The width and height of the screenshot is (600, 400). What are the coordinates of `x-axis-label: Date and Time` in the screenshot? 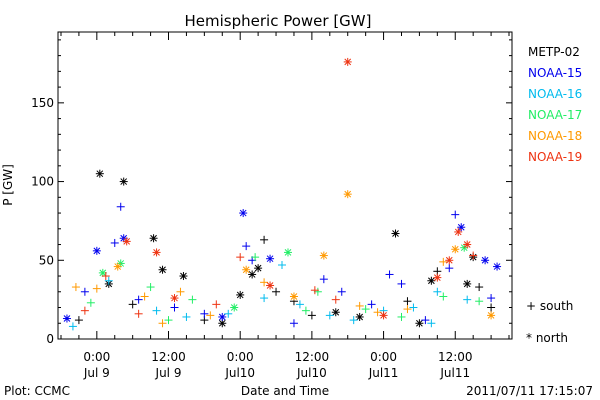 It's located at (285, 391).